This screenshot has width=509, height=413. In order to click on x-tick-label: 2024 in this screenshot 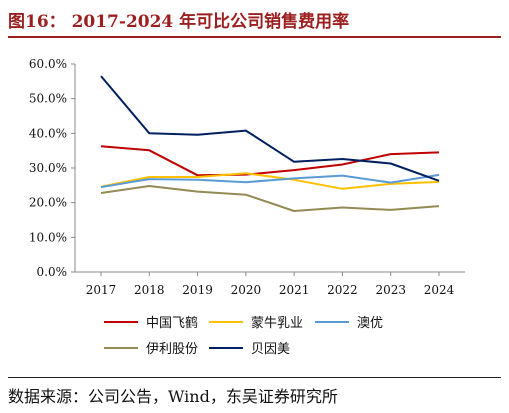, I will do `click(439, 290)`.